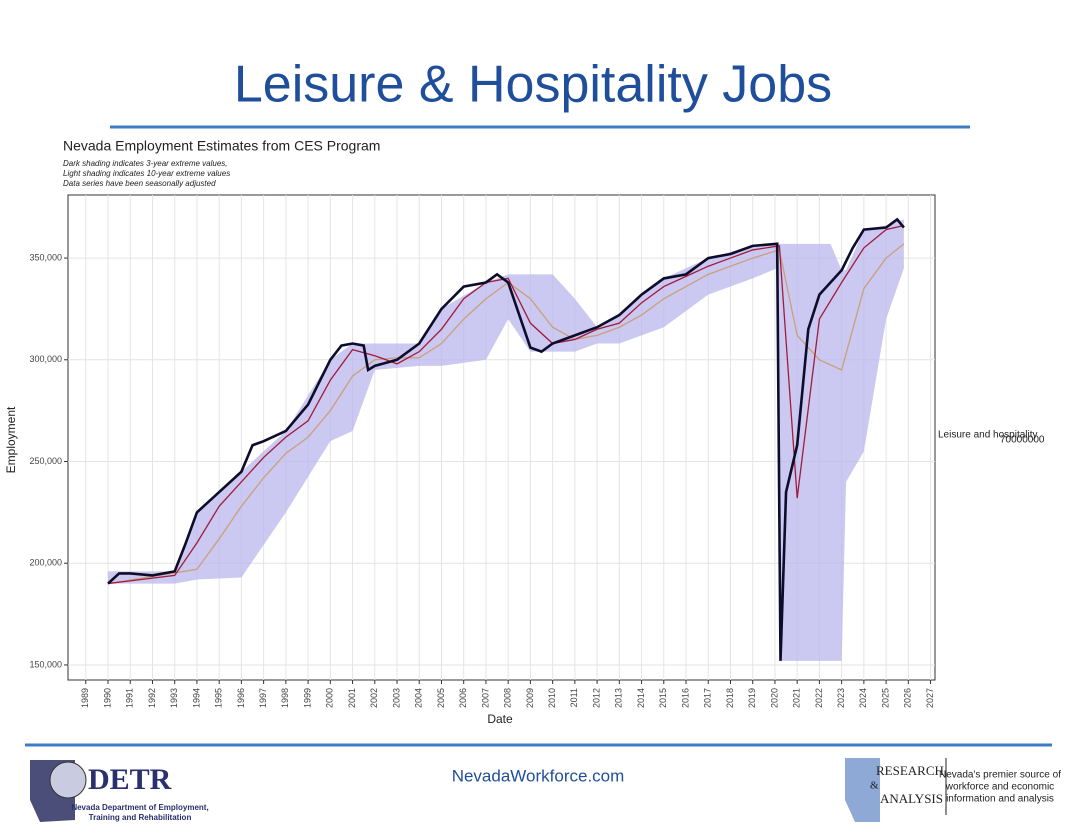 The height and width of the screenshot is (834, 1082). Describe the element at coordinates (107, 698) in the screenshot. I see `x-tick-label: 1990` at that location.